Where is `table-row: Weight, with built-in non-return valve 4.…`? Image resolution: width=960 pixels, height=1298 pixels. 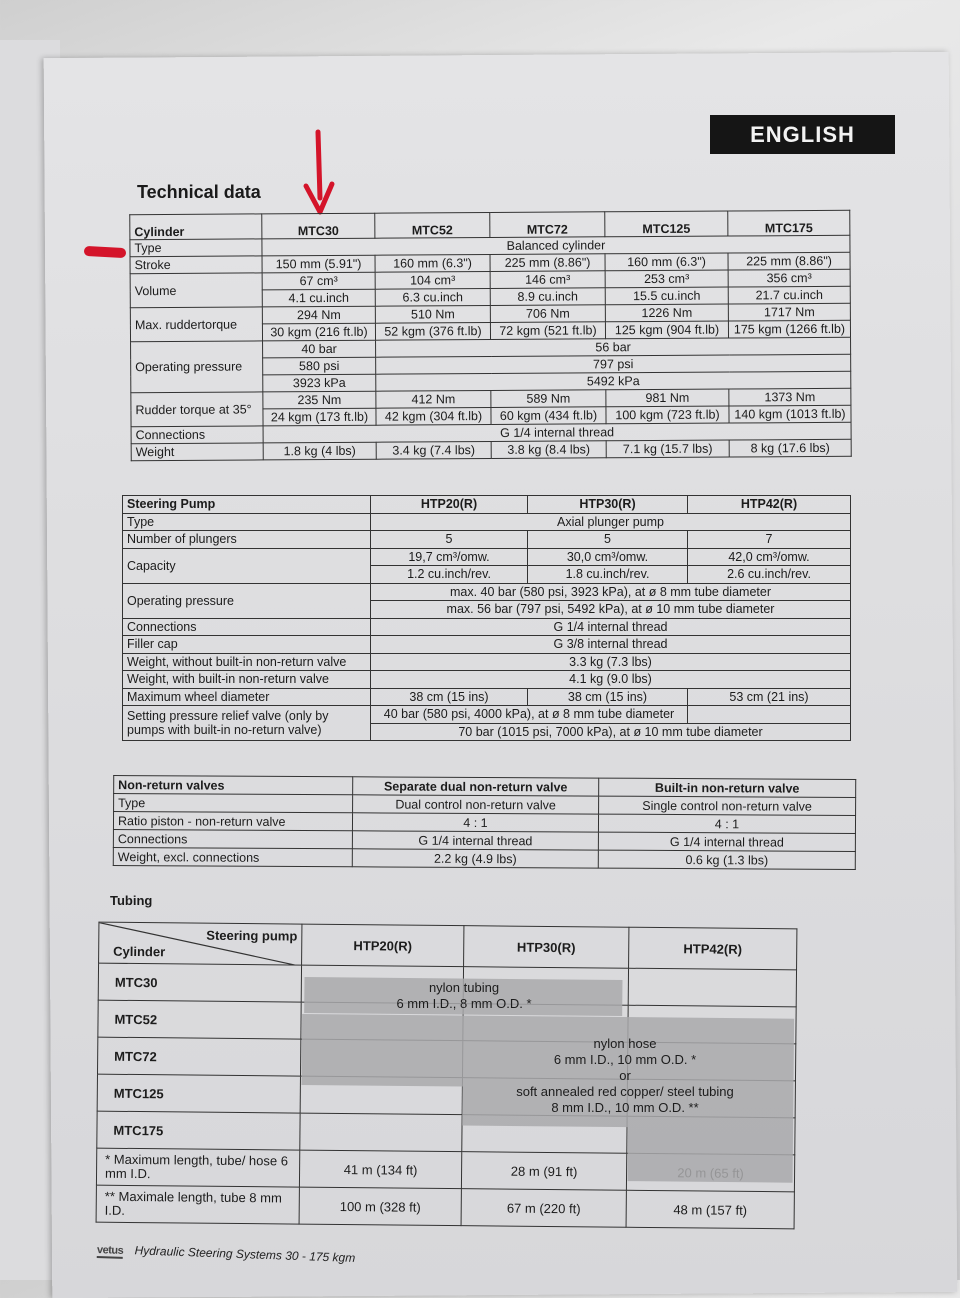 table-row: Weight, with built-in non-return valve 4.… is located at coordinates (486, 679).